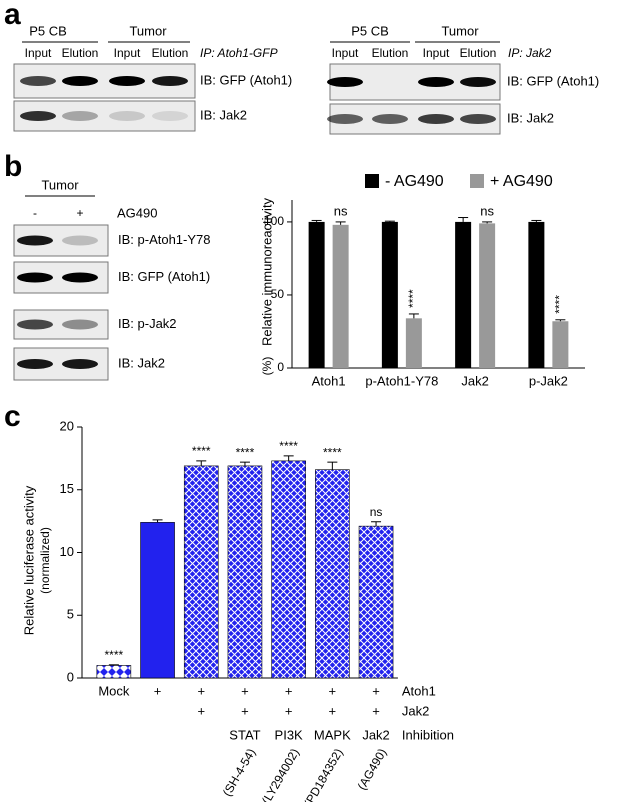 This screenshot has width=617, height=802. What do you see at coordinates (375, 734) in the screenshot?
I see `inhibition-label: Jak2` at bounding box center [375, 734].